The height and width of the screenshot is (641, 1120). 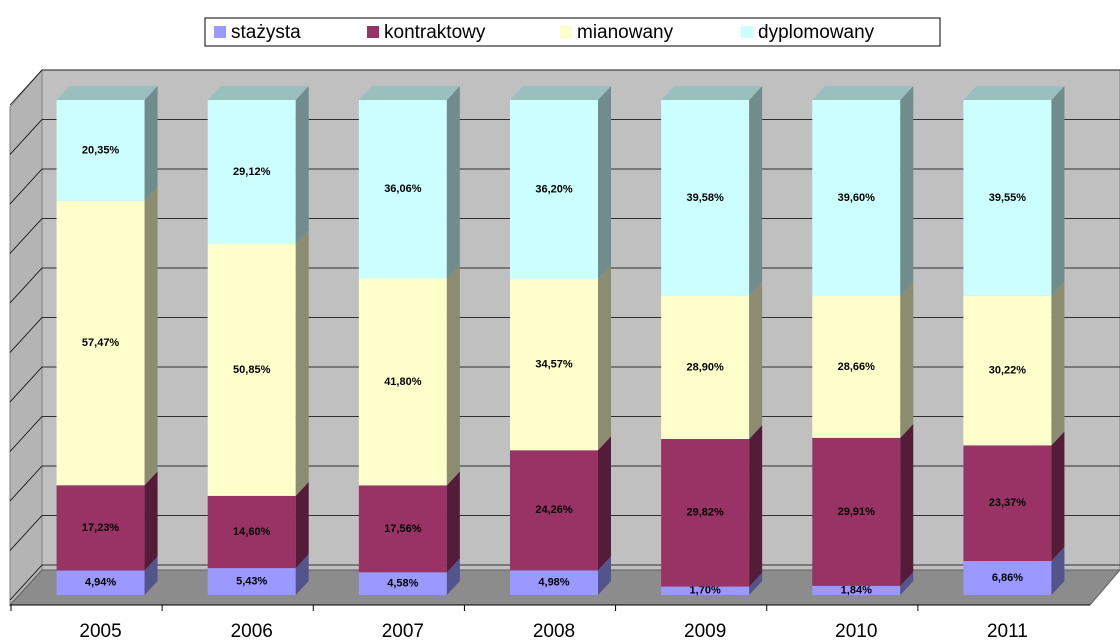 I want to click on data-label: 23,37%, so click(x=1008, y=503).